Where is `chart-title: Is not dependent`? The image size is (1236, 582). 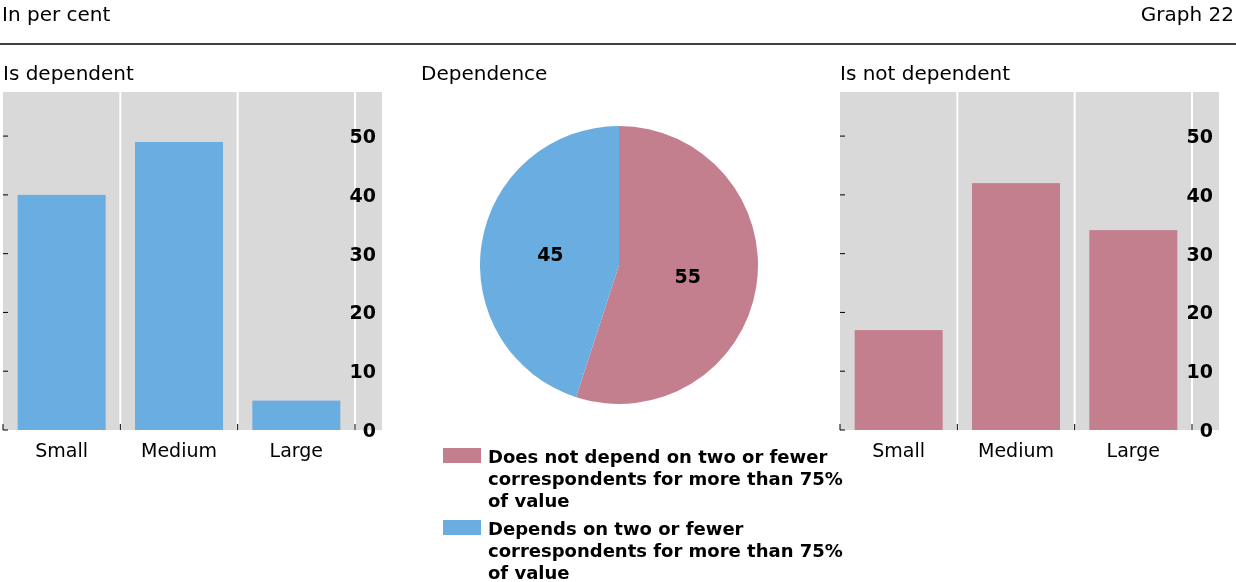
chart-title: Is not dependent is located at coordinates (925, 73).